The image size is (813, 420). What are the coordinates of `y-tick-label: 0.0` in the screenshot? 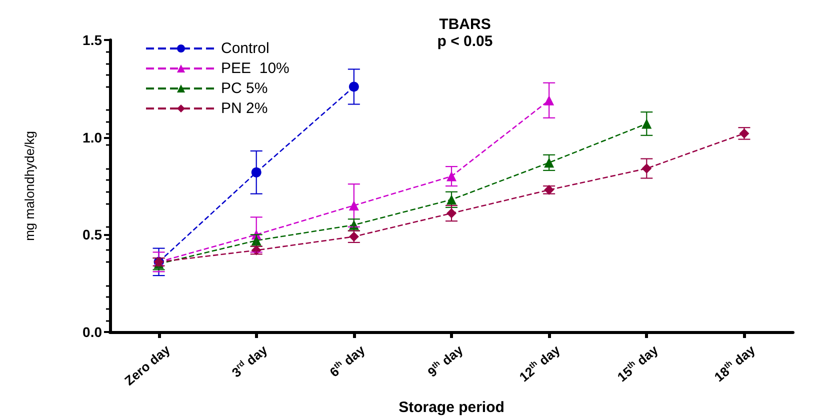 It's located at (92, 332).